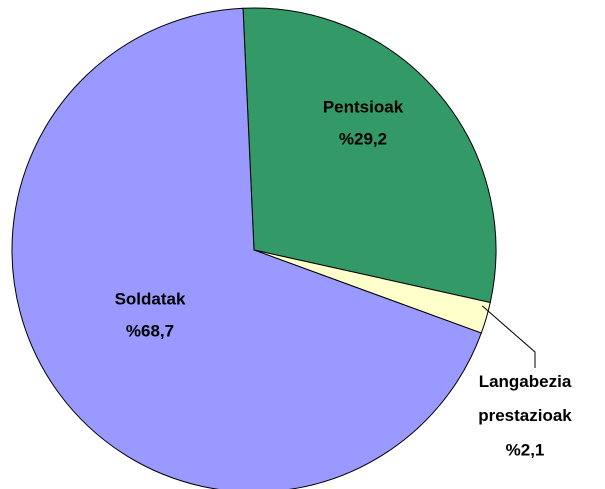 The image size is (605, 489). Describe the element at coordinates (150, 298) in the screenshot. I see `slice-label: Soldatak` at that location.